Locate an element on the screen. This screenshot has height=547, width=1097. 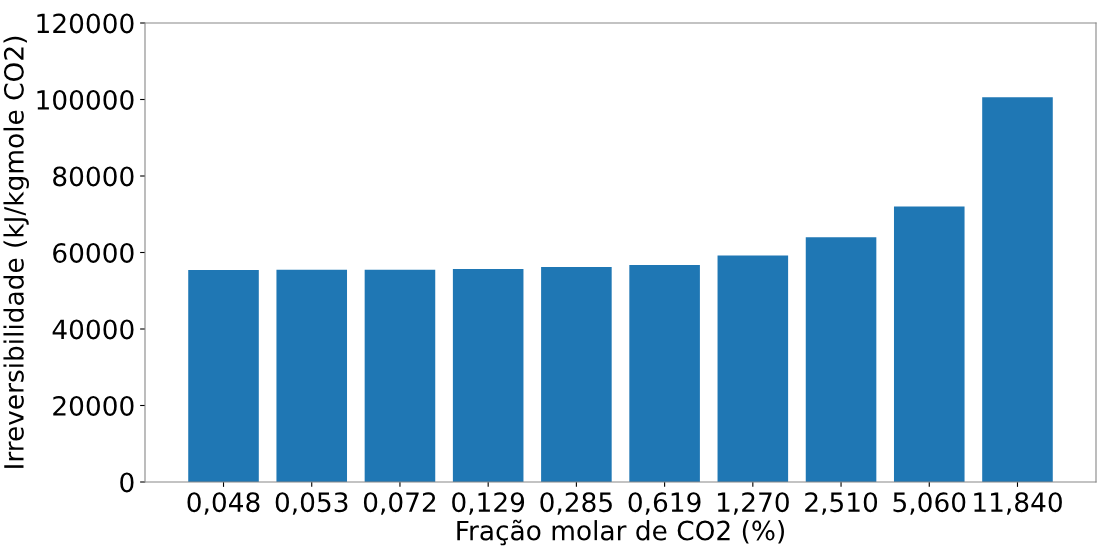
x-tick-label: 0,285 is located at coordinates (576, 503).